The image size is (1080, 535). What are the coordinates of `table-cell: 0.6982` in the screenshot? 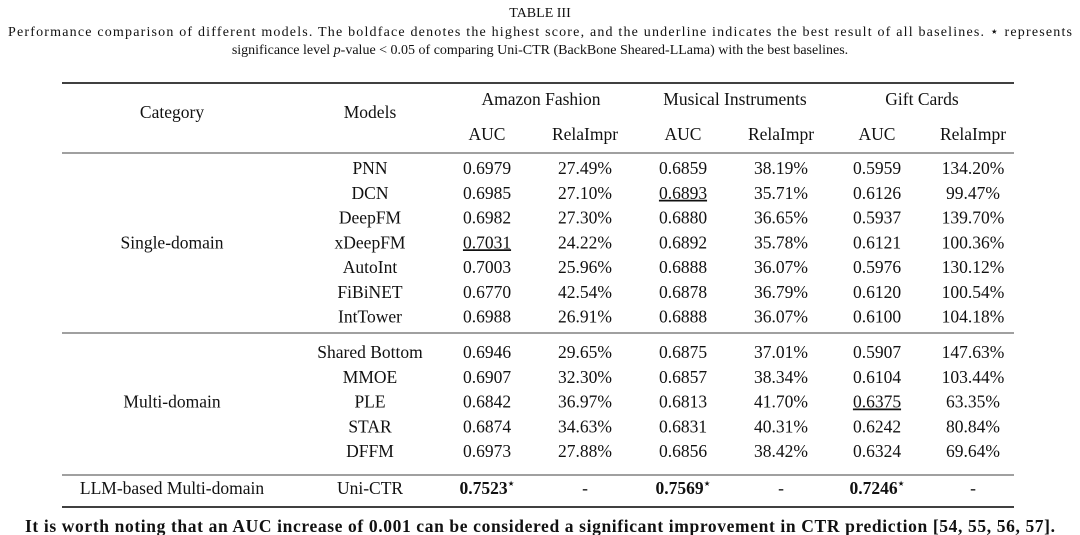 It's located at (487, 218).